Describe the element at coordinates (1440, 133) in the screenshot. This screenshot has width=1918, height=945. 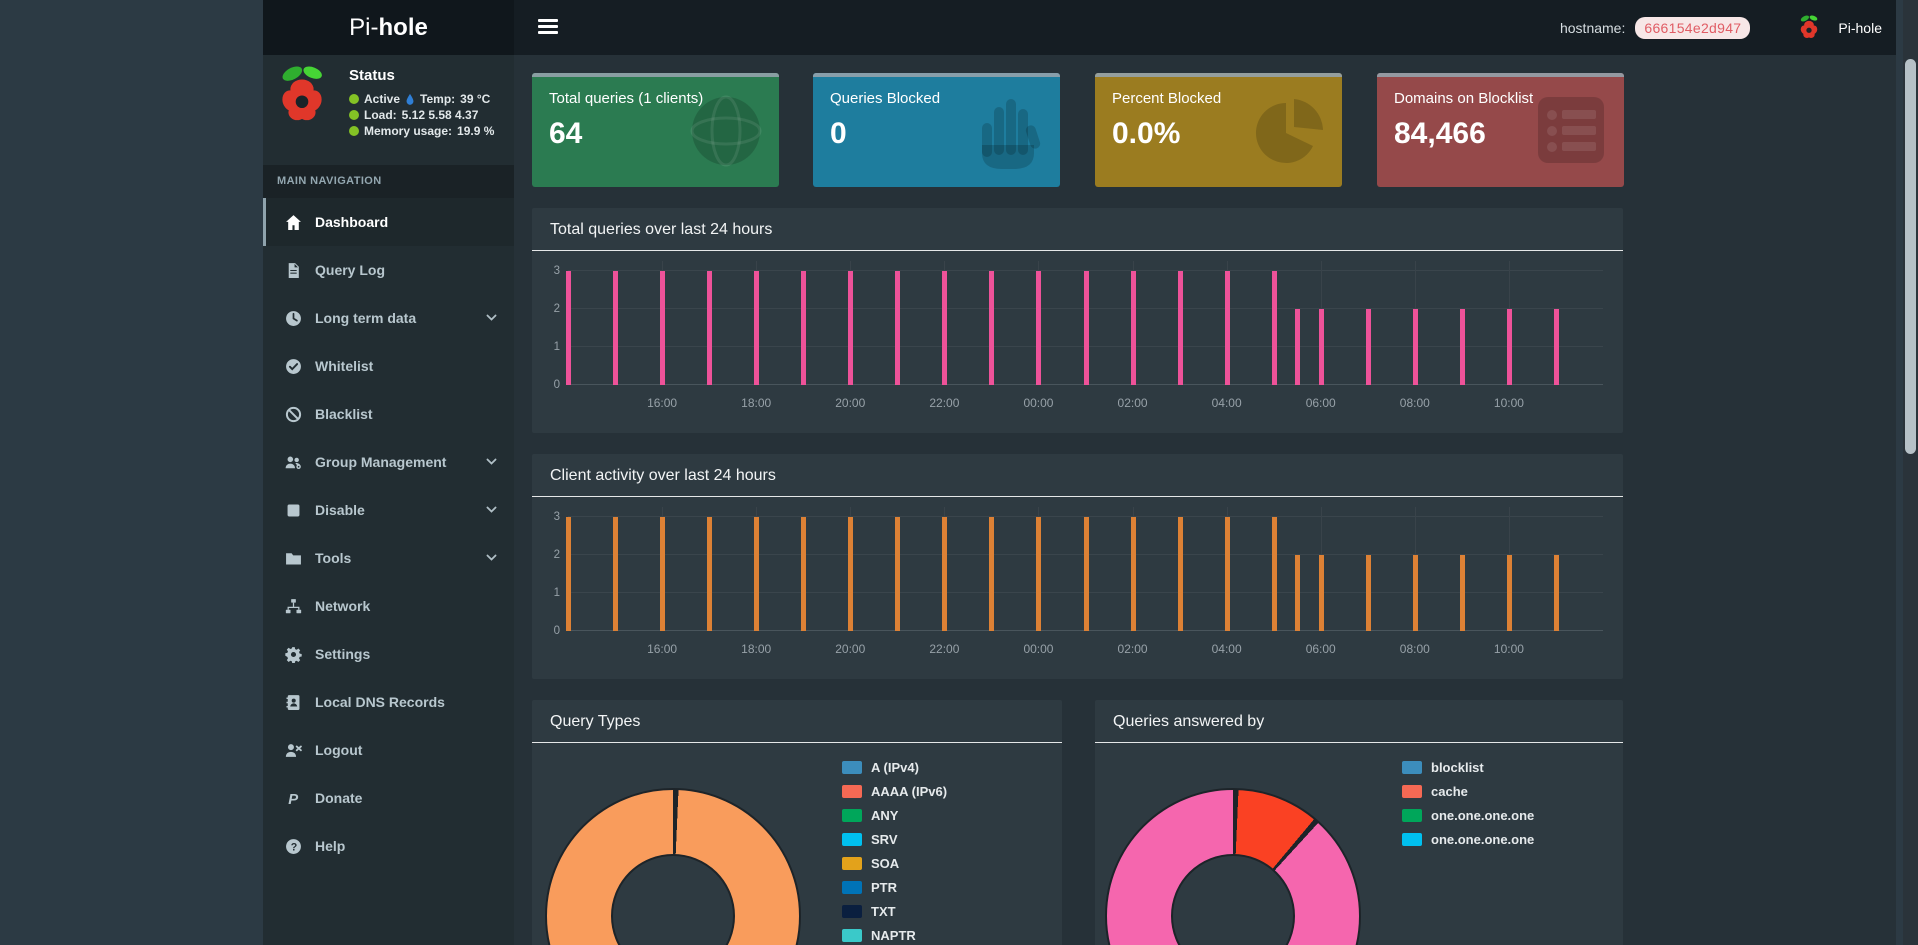
I see `card-value: 84,466` at that location.